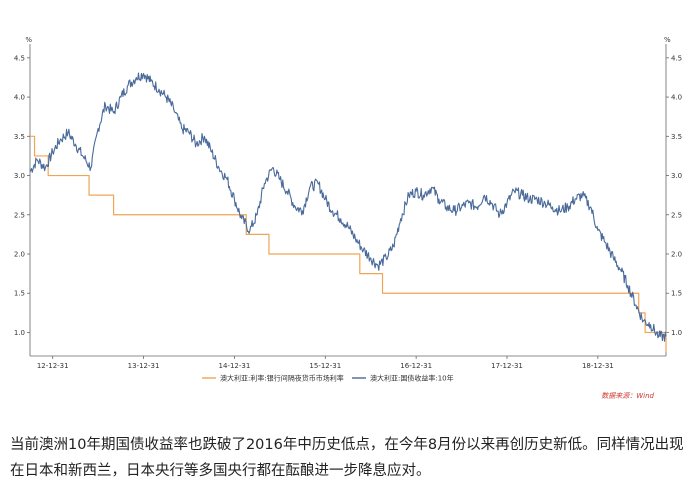 Image resolution: width=700 pixels, height=500 pixels. Describe the element at coordinates (19, 58) in the screenshot. I see `y-tick-label-left: 4.5` at that location.